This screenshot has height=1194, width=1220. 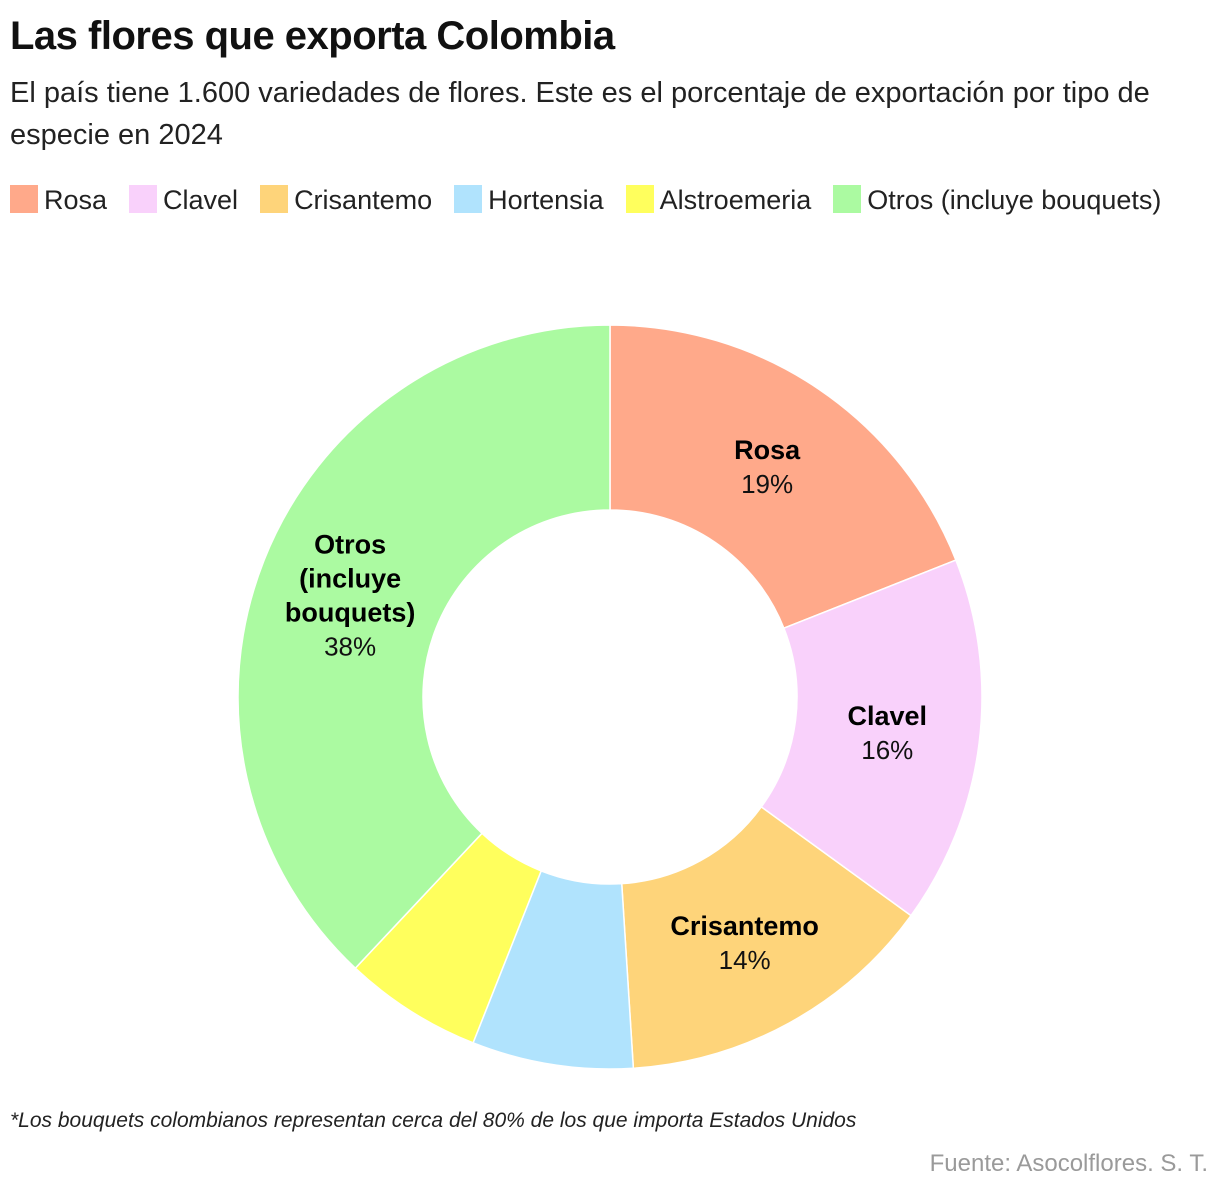 What do you see at coordinates (745, 960) in the screenshot?
I see `slice-label-value: 14%` at bounding box center [745, 960].